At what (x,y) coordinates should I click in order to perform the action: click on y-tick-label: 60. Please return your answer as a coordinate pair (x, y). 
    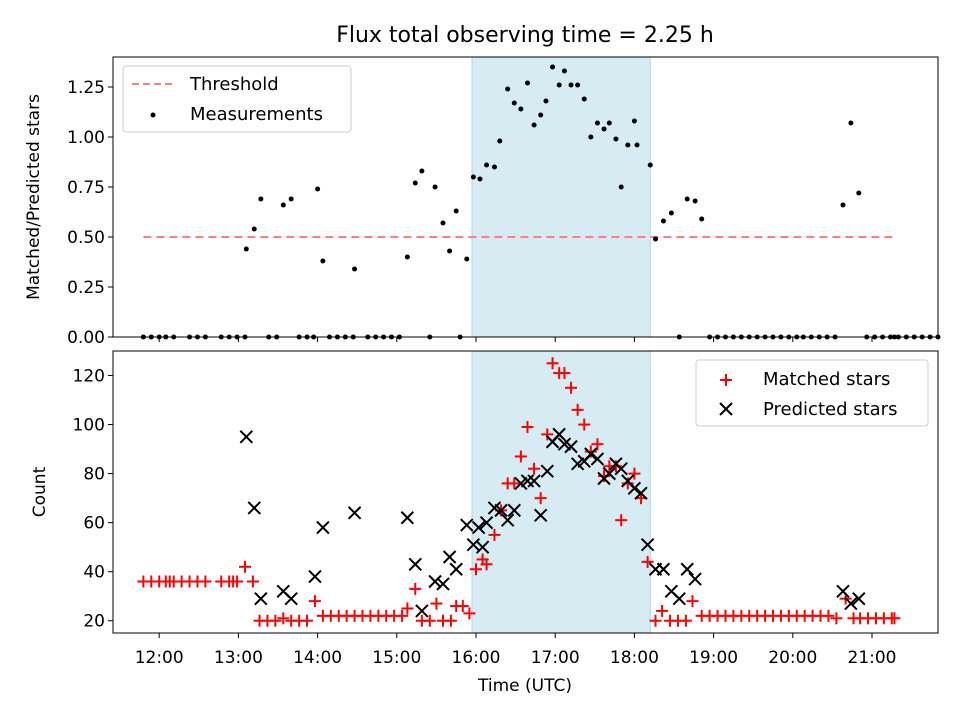
    Looking at the image, I should click on (94, 524).